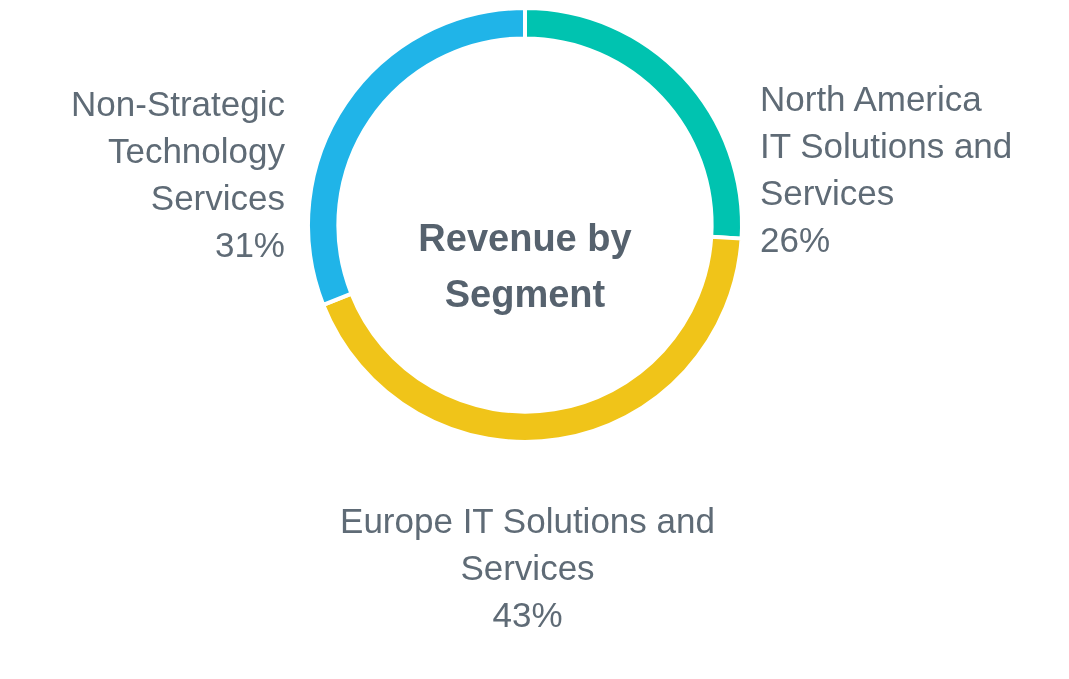 Image resolution: width=1069 pixels, height=679 pixels. What do you see at coordinates (527, 614) in the screenshot?
I see `data-label: 43%` at bounding box center [527, 614].